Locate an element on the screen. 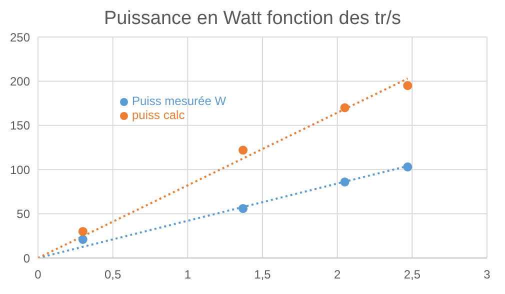 The height and width of the screenshot is (294, 505). x-tick-label: 2,5 is located at coordinates (412, 275).